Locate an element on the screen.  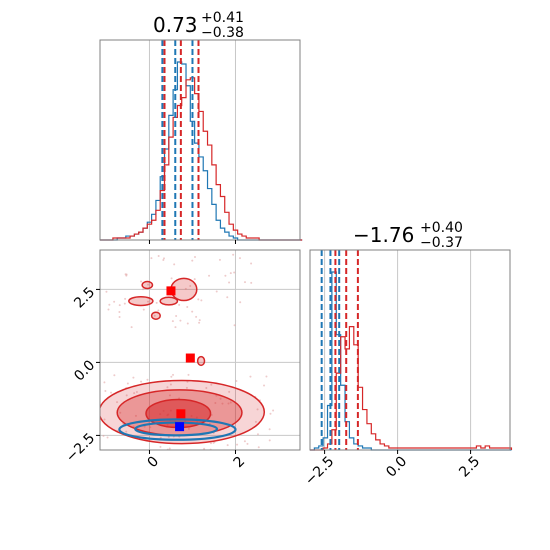
title-param-1-value: 0.73 is located at coordinates (175, 25).